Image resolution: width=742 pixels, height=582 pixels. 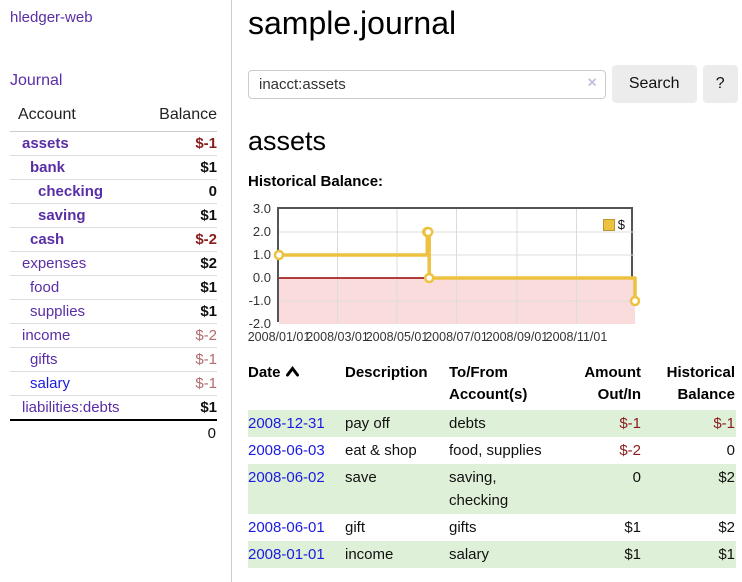 What do you see at coordinates (212, 191) in the screenshot?
I see `account-balance: 0` at bounding box center [212, 191].